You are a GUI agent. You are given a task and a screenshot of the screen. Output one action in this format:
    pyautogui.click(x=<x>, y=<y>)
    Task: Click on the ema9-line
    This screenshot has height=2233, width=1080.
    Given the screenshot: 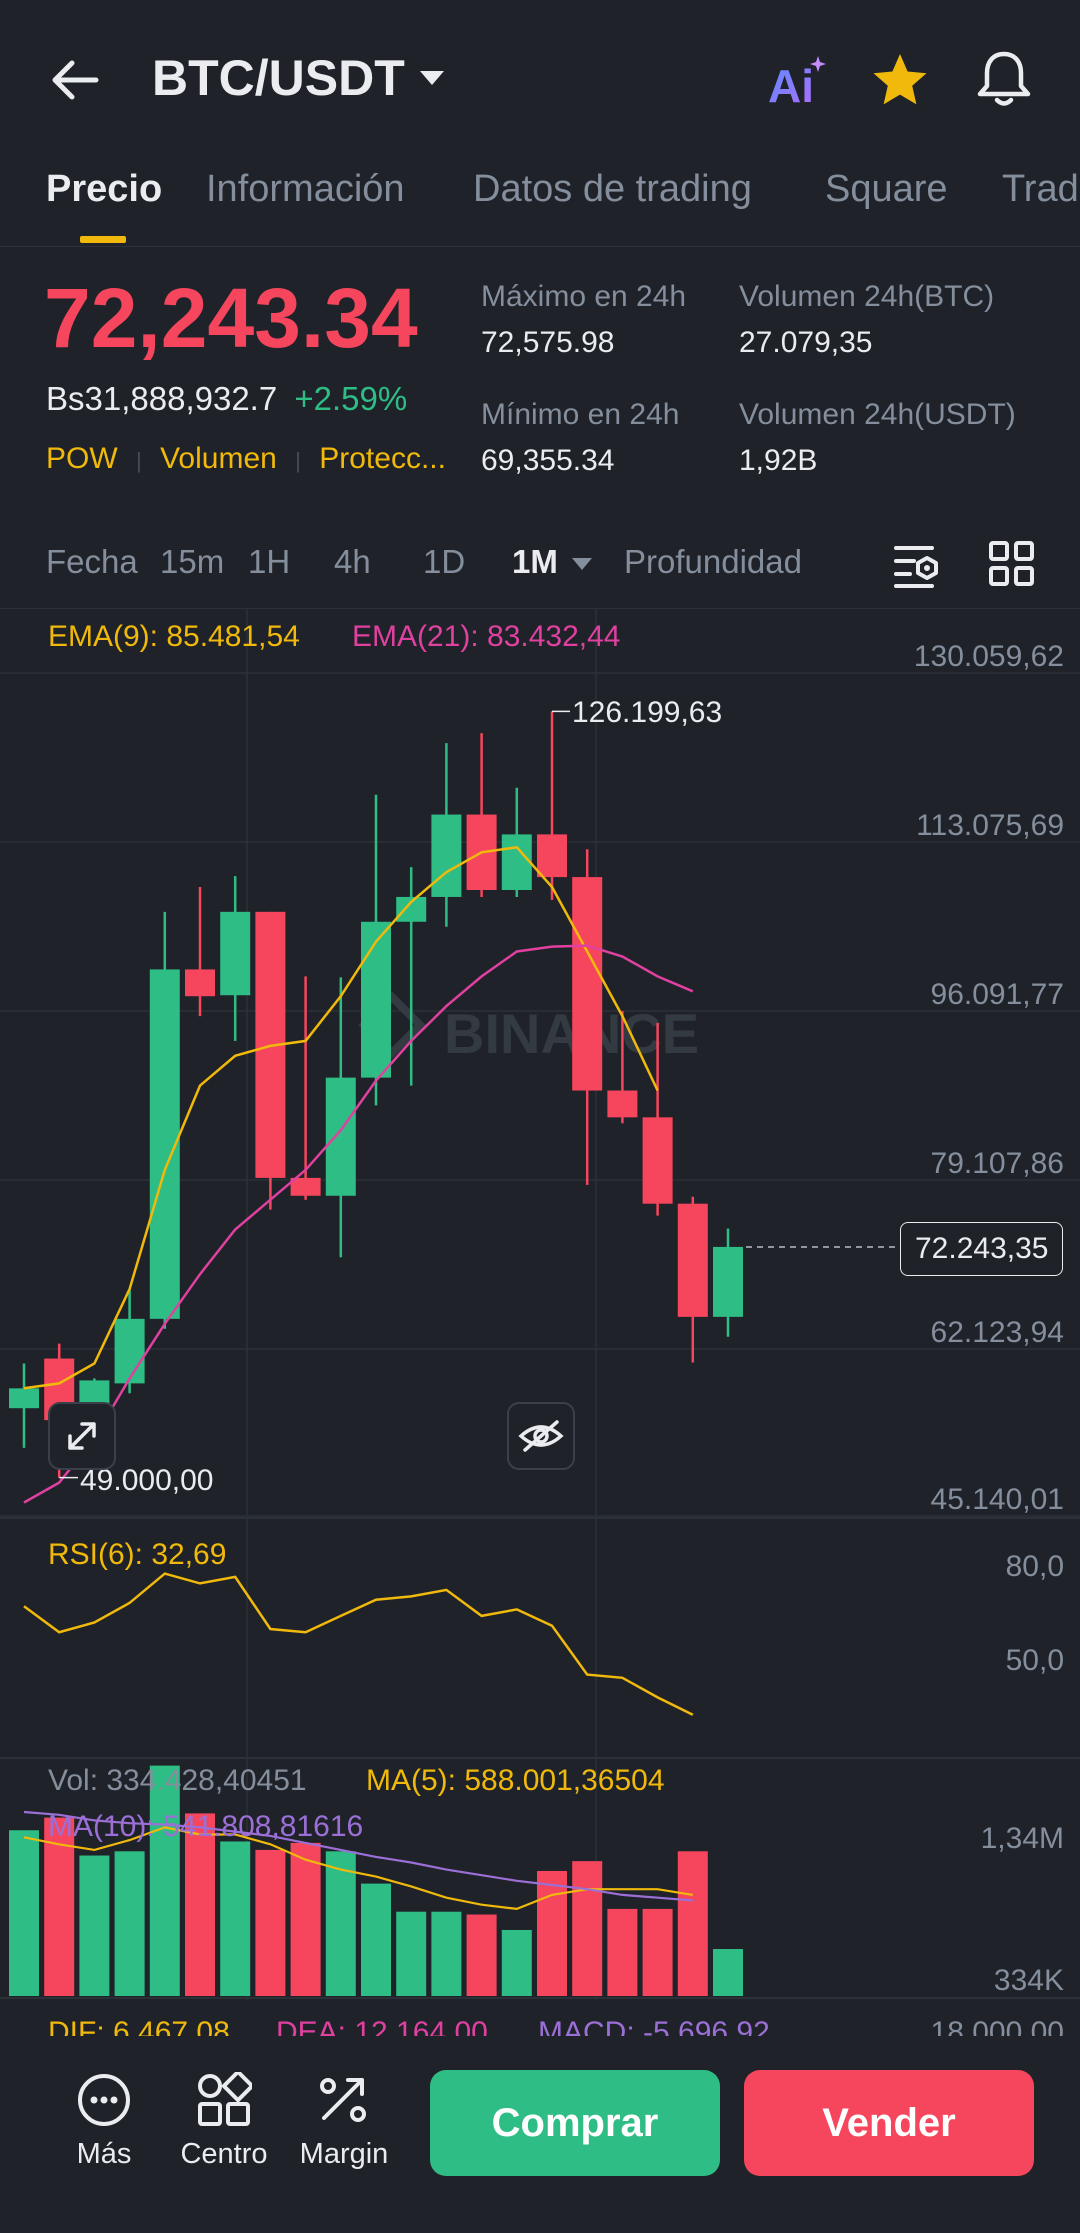 What is the action you would take?
    pyautogui.click(x=341, y=1117)
    